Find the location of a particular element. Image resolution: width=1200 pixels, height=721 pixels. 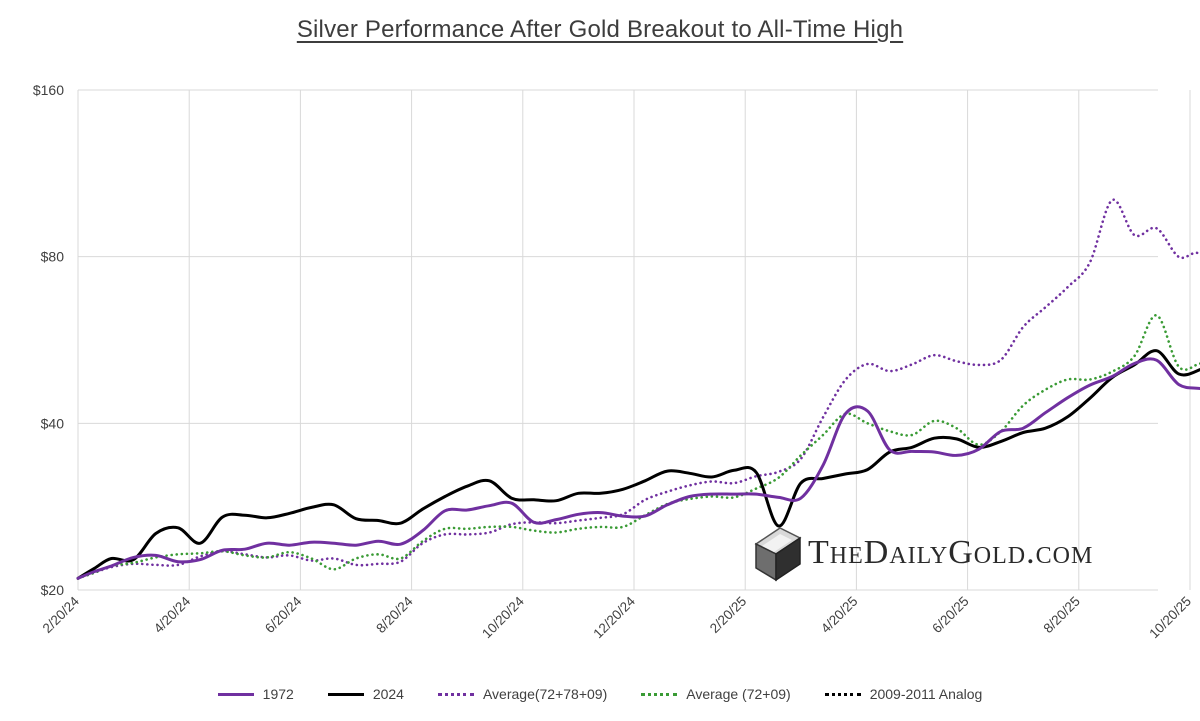

x-tick-label: 10/20/24 is located at coordinates (503, 617).